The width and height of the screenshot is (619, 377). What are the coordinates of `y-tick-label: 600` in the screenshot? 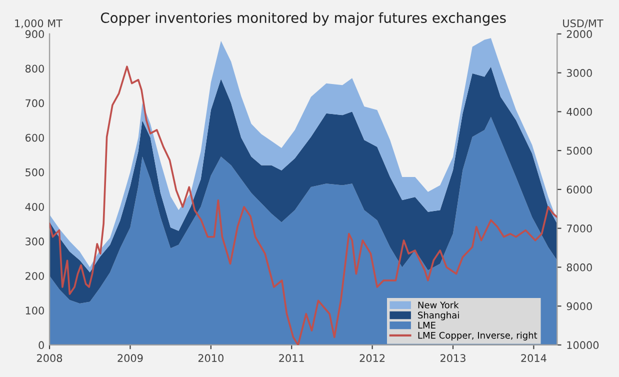 It's located at (35, 138).